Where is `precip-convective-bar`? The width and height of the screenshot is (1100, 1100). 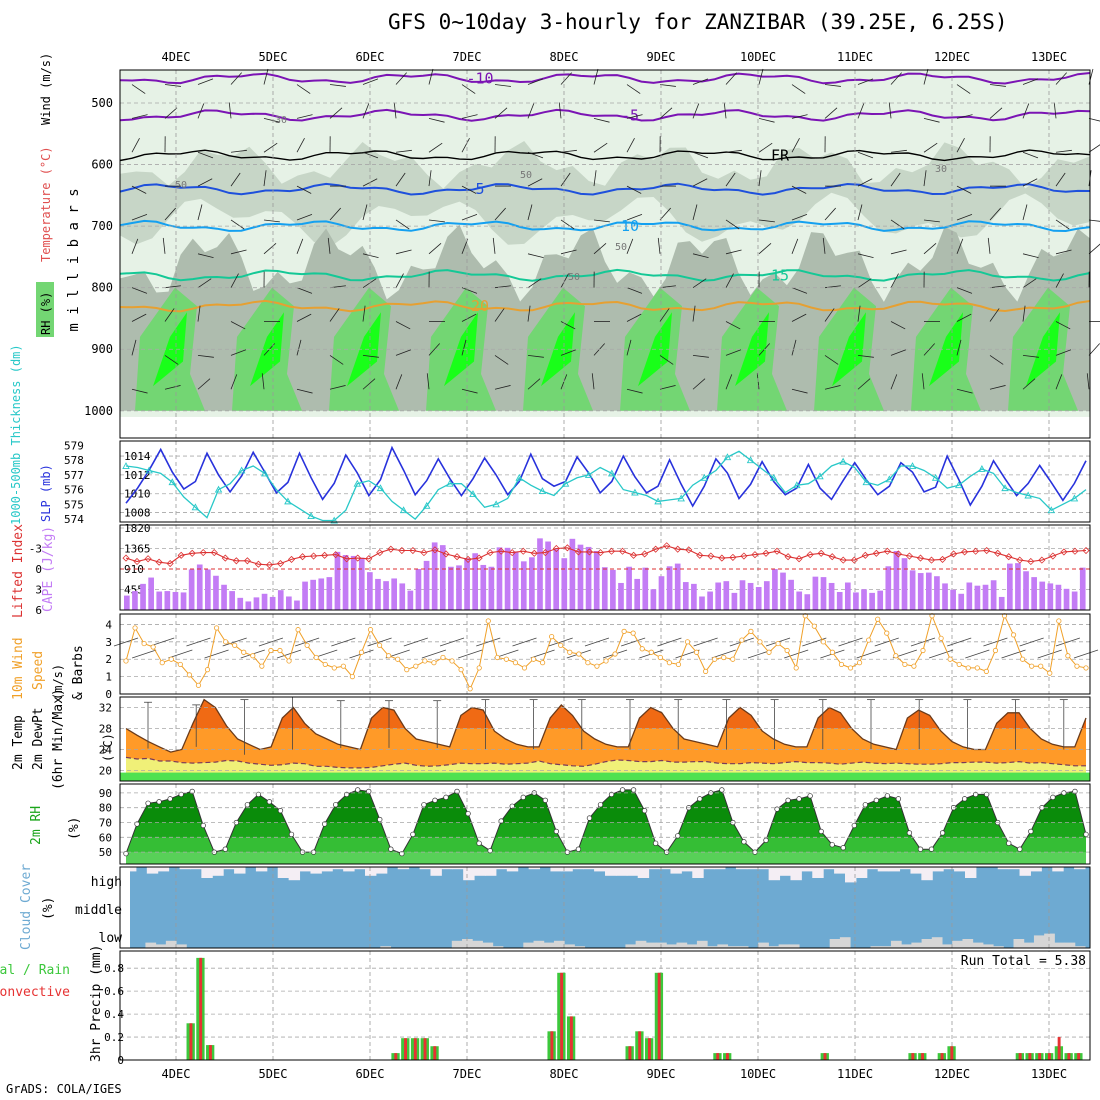 precip-convective-bar is located at coordinates (396, 1056).